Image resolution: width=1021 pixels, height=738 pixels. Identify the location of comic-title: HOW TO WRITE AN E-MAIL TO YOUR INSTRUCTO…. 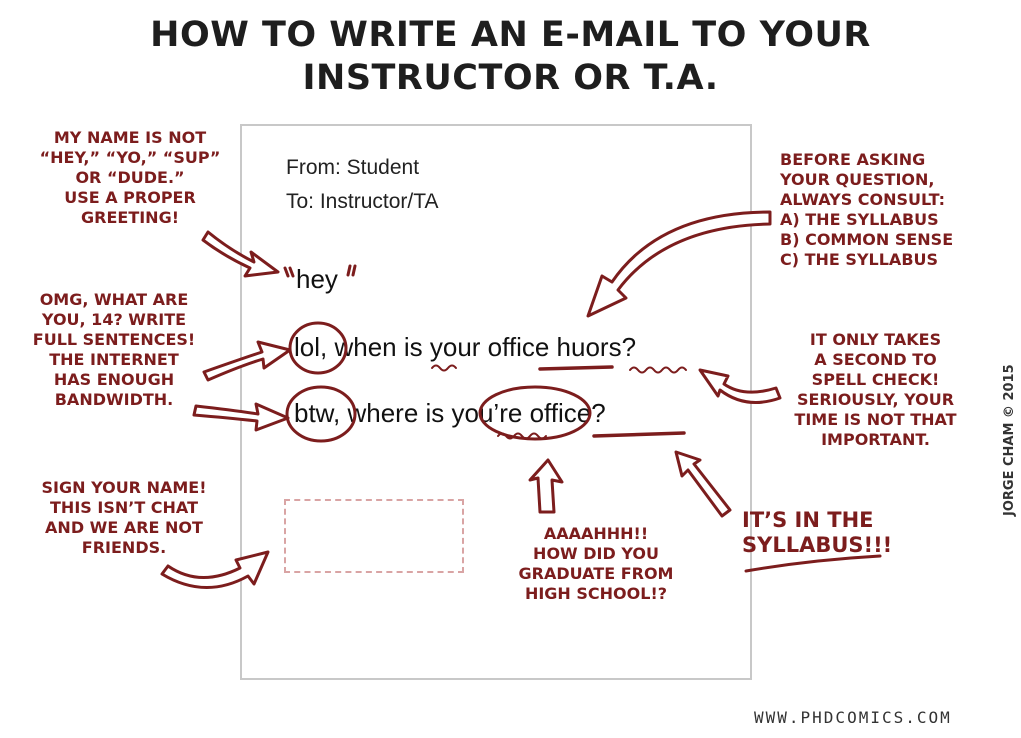
(510, 56).